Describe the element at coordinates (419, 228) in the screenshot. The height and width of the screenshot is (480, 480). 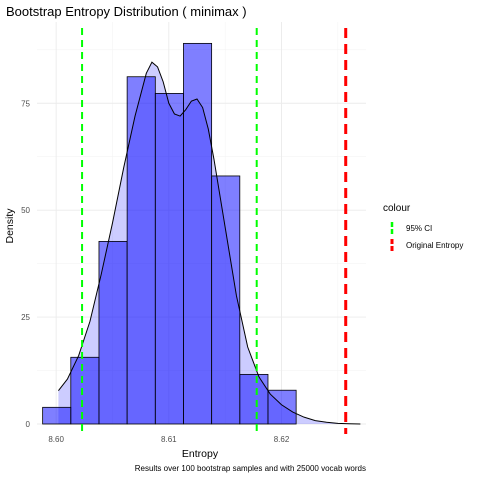
I see `legend-label-1: 95% CI` at that location.